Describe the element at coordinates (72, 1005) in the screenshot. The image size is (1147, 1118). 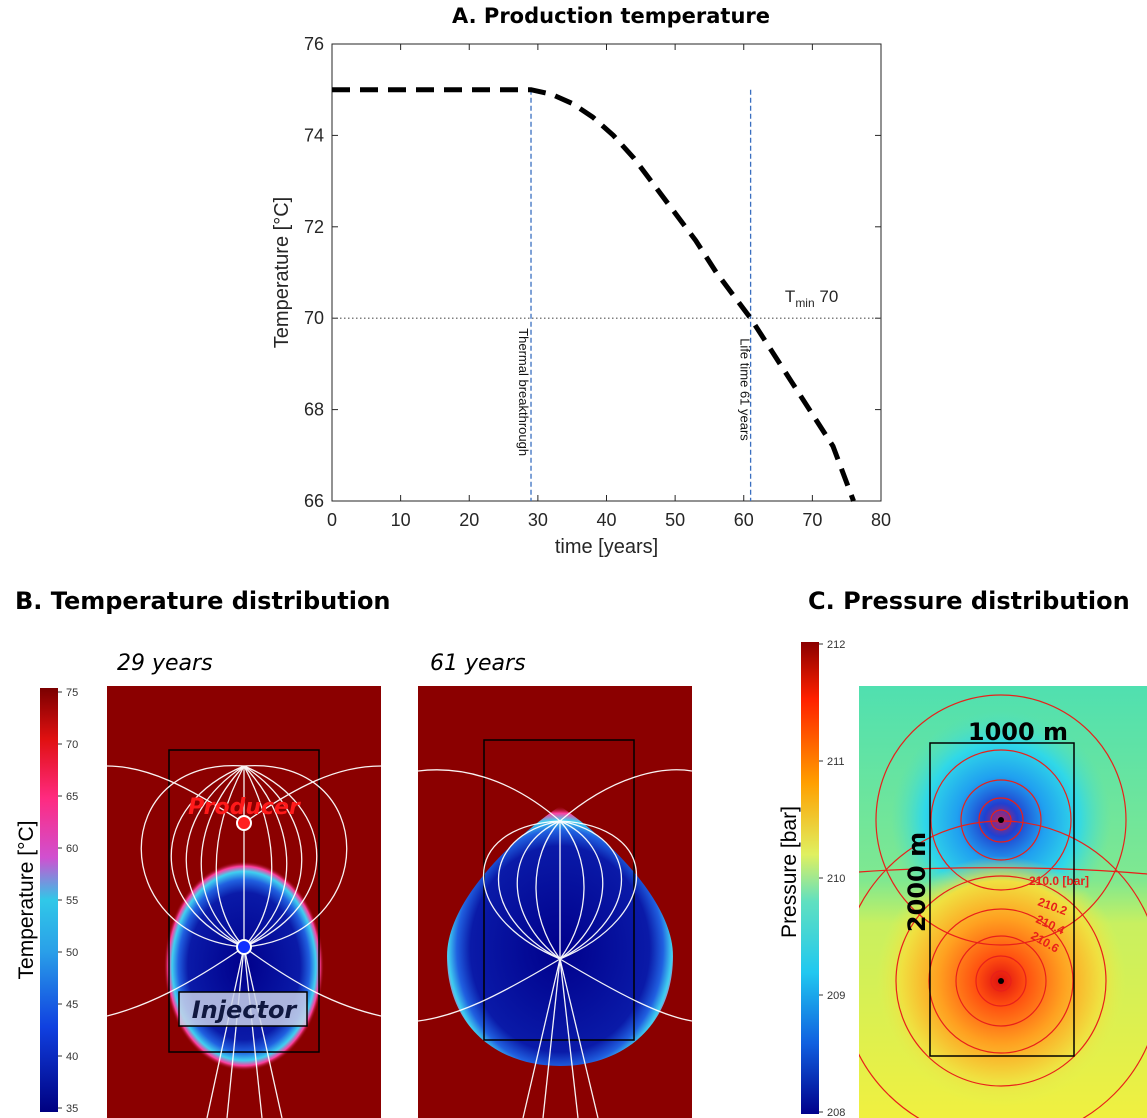
I see `colorbar-tick-label: 45` at that location.